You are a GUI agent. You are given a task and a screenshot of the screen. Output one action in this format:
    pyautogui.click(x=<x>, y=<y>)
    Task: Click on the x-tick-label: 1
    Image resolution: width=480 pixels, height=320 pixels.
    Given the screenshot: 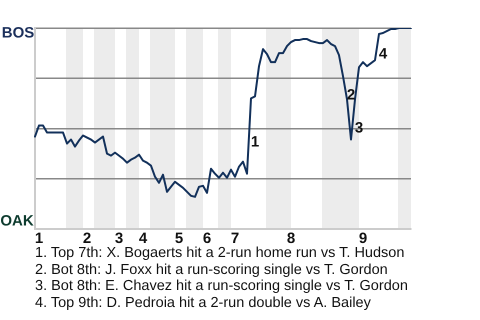 What is the action you would take?
    pyautogui.click(x=39, y=239)
    